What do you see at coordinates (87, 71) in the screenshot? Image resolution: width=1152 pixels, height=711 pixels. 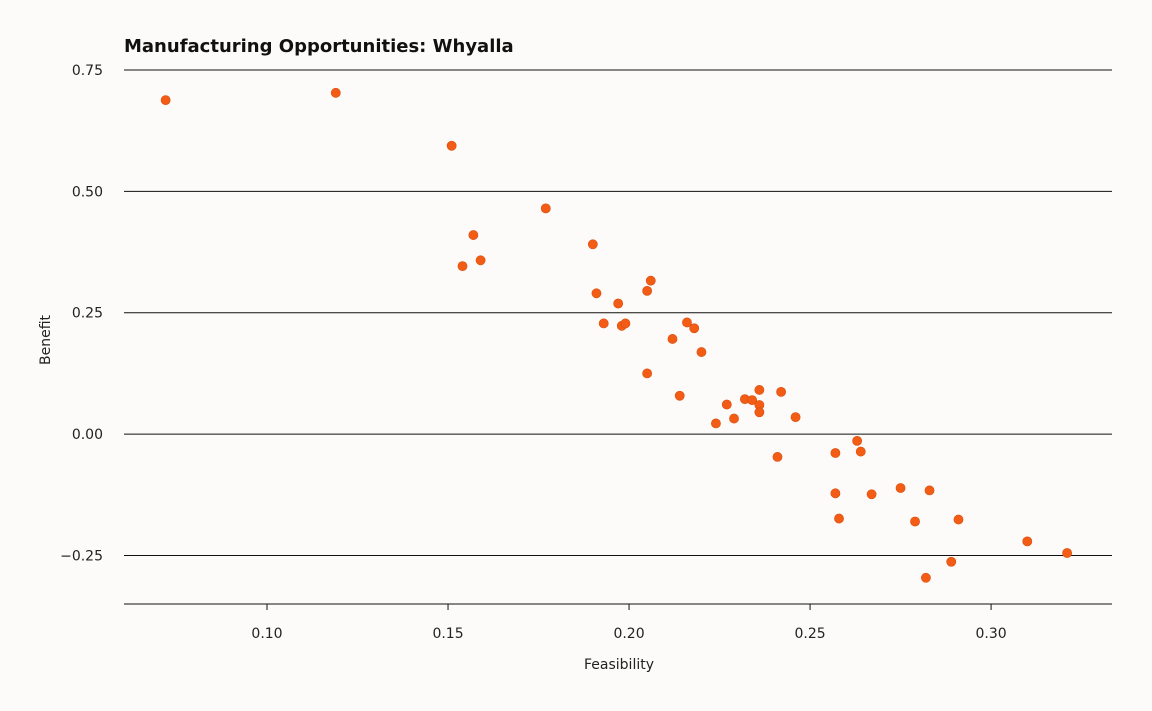 I see `y-tick-label: 0.75` at bounding box center [87, 71].